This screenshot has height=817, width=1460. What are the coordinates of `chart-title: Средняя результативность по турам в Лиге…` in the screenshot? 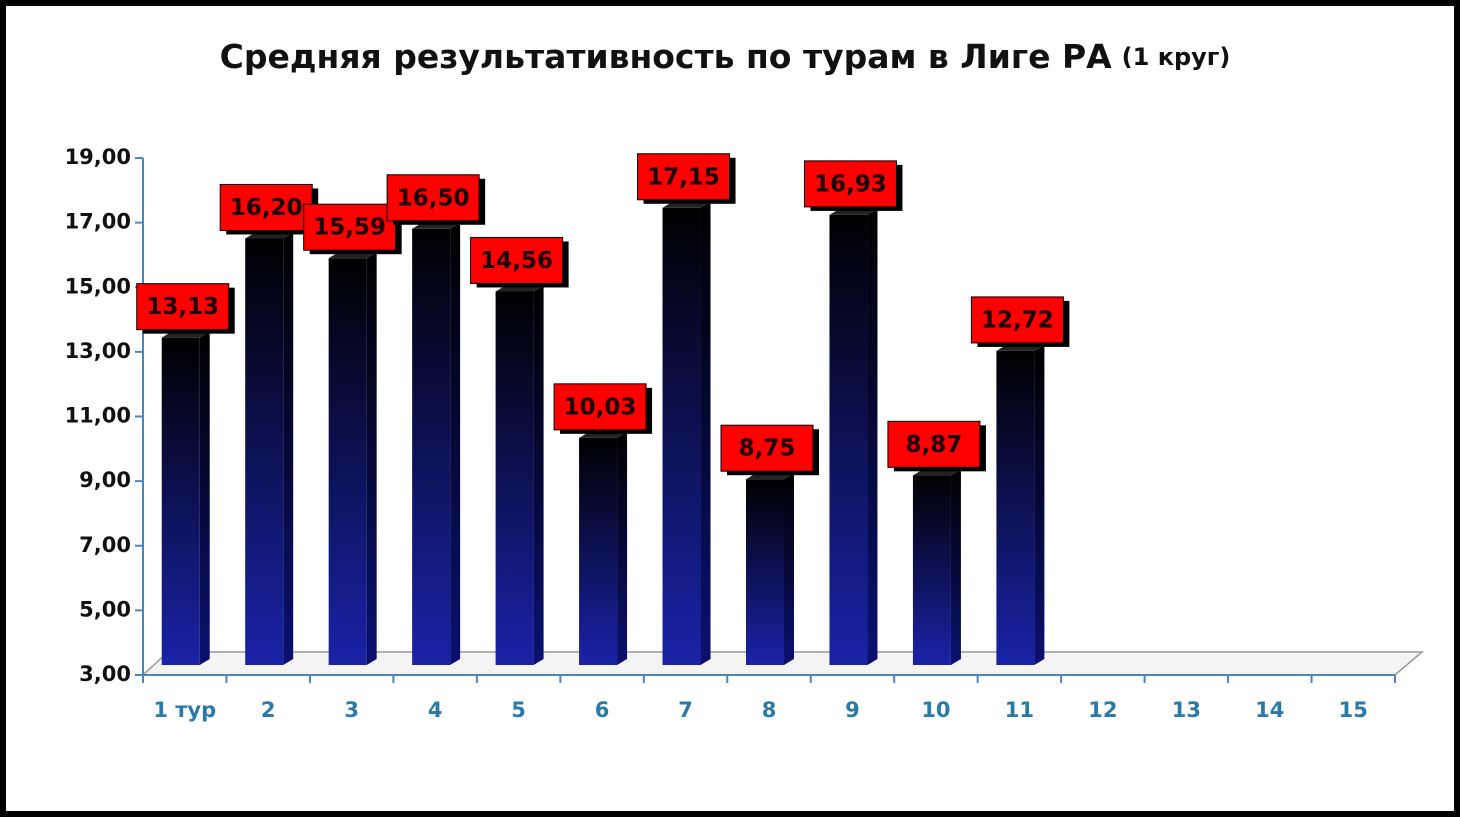 It's located at (725, 56).